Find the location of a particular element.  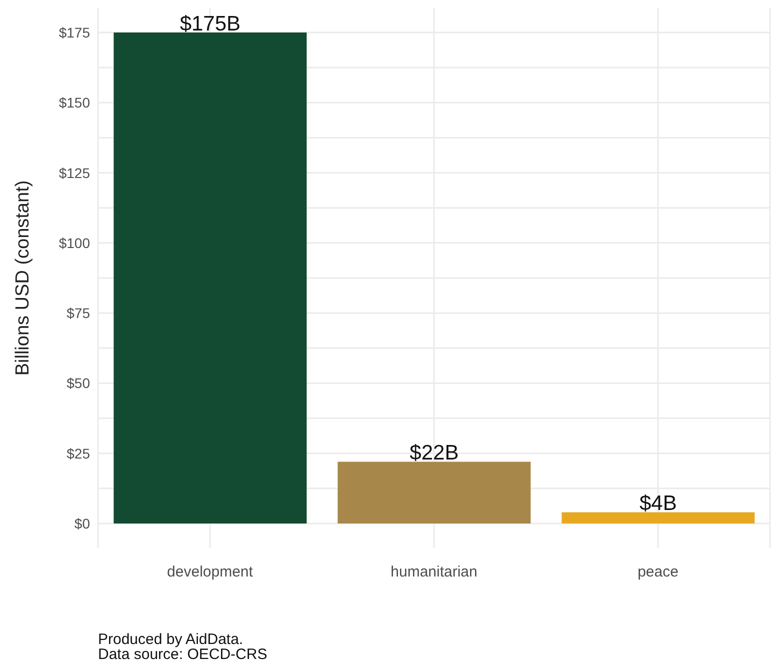

x-tick-label: development is located at coordinates (210, 572).